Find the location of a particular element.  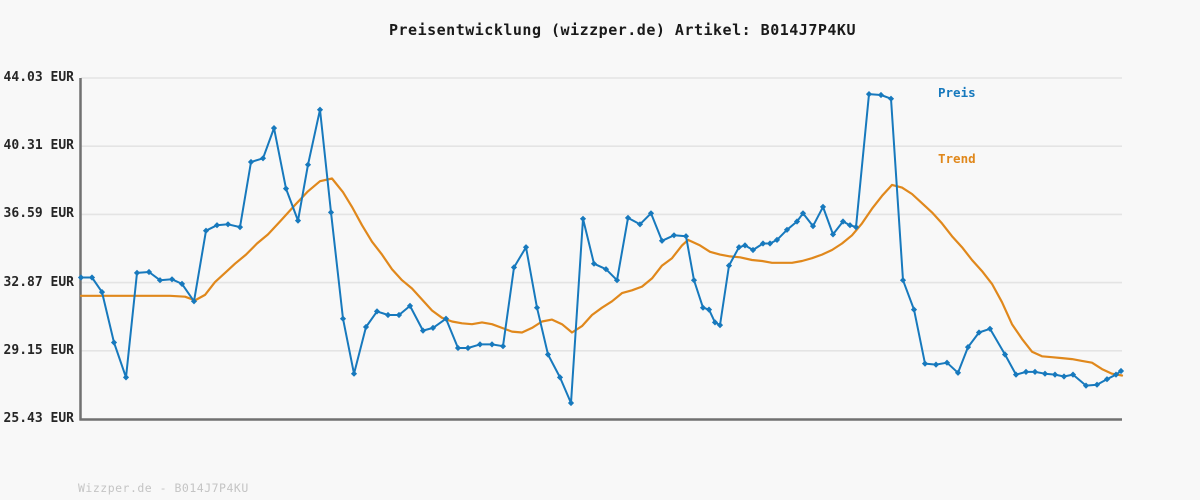

y-axis-tick-label: 25.43 EUR is located at coordinates (38, 418).